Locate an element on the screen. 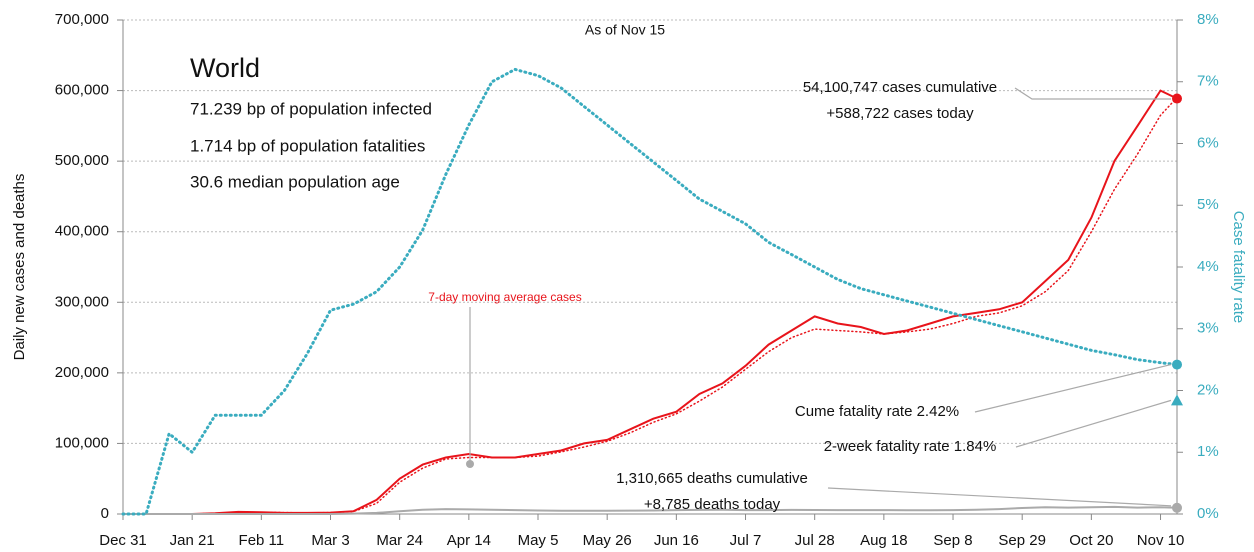 The image size is (1254, 552). leader-dot is located at coordinates (470, 464).